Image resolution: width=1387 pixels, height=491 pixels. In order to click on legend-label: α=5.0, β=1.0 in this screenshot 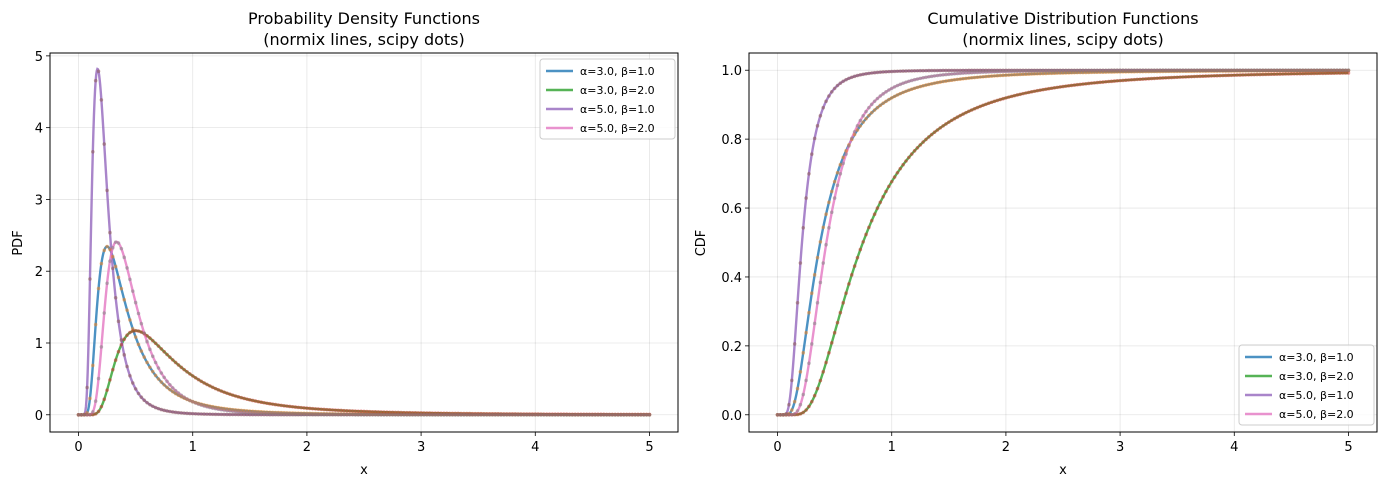, I will do `click(617, 109)`.